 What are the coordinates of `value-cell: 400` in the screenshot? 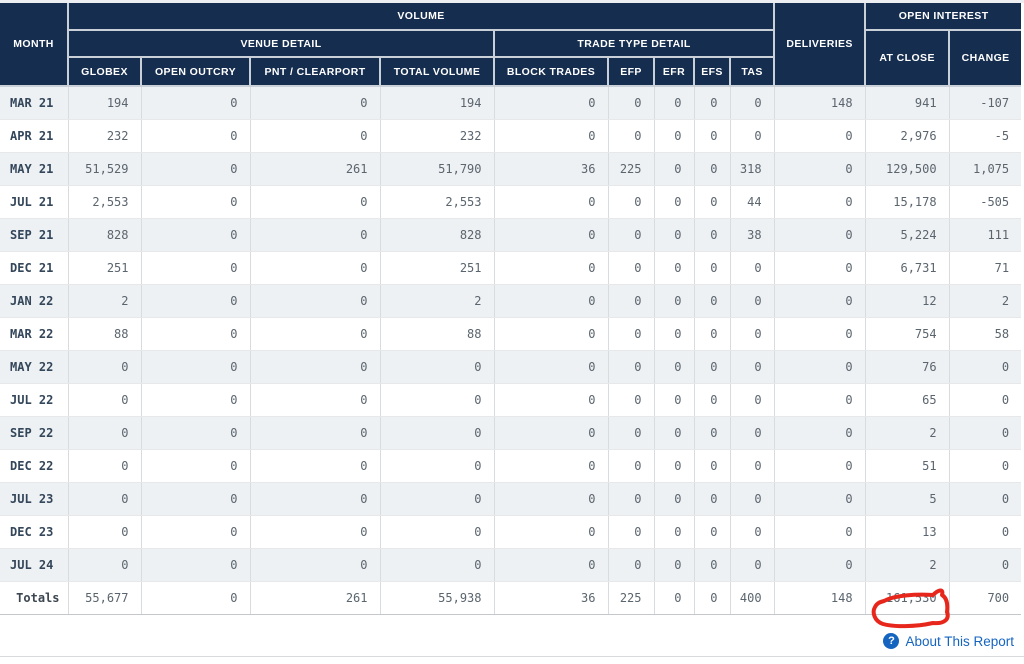 It's located at (752, 598).